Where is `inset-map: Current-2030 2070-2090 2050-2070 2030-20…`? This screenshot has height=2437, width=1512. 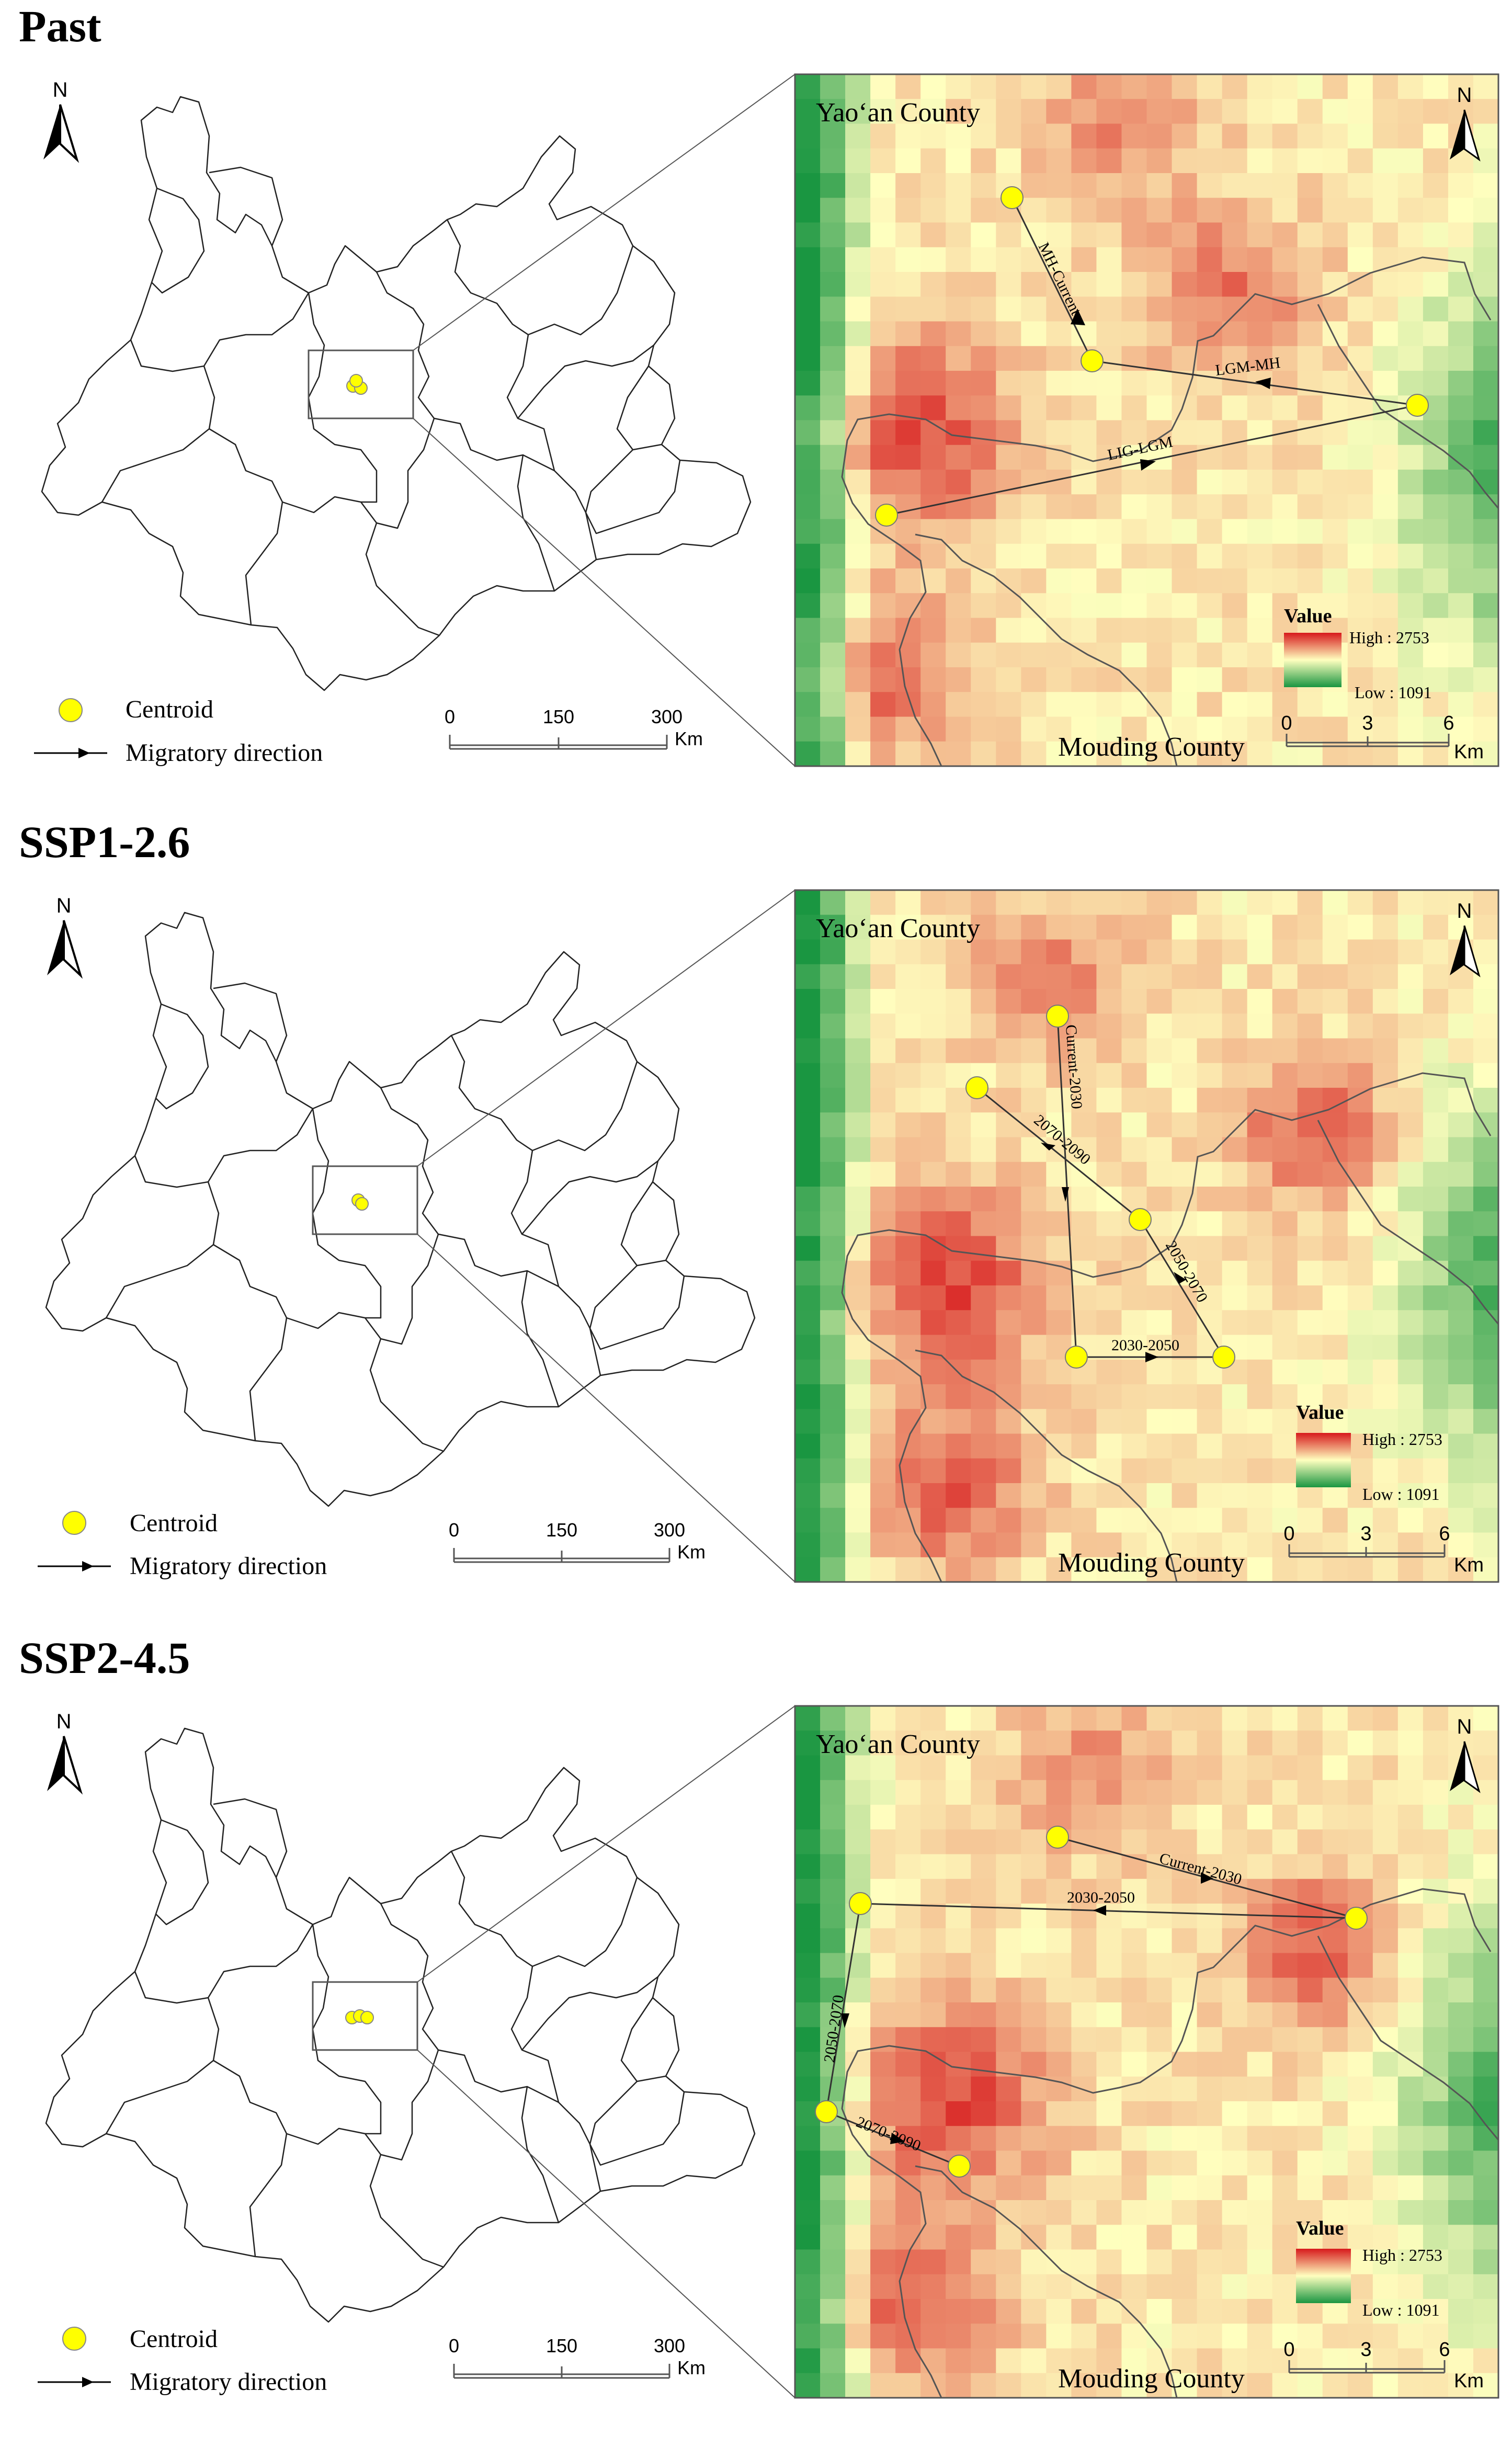
inset-map: Current-2030 2070-2090 2050-2070 2030-20… is located at coordinates (1146, 1236).